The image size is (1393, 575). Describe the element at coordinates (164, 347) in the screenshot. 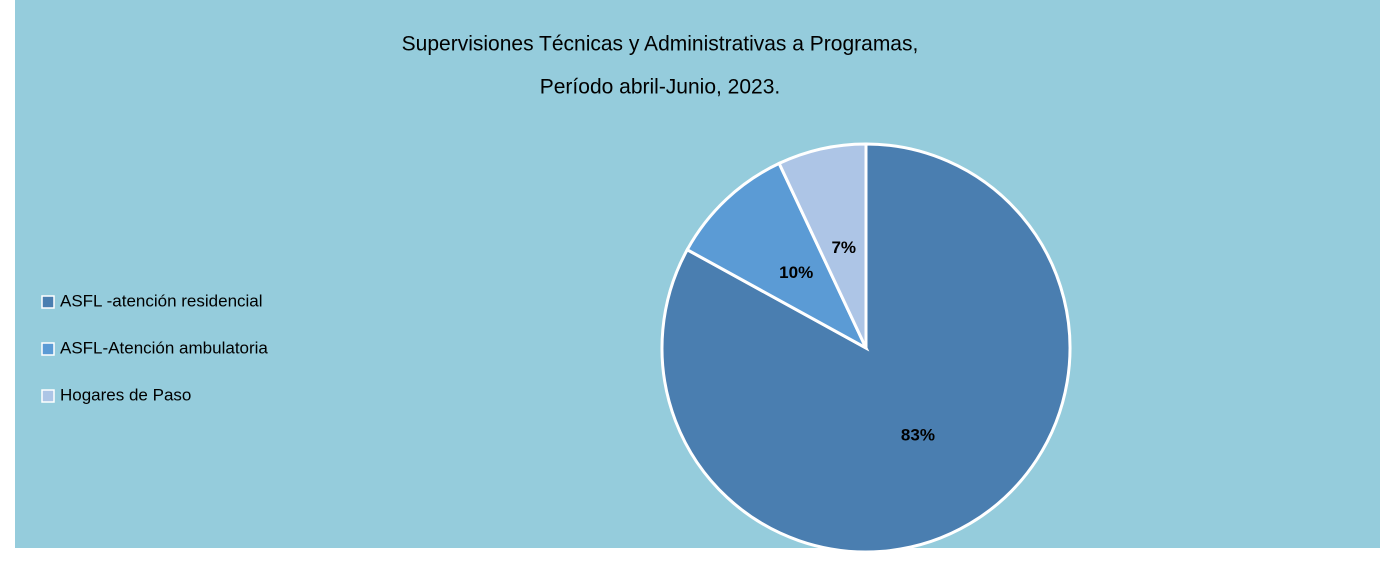

I see `legend-label: ASFL-Atención ambulatoria` at that location.